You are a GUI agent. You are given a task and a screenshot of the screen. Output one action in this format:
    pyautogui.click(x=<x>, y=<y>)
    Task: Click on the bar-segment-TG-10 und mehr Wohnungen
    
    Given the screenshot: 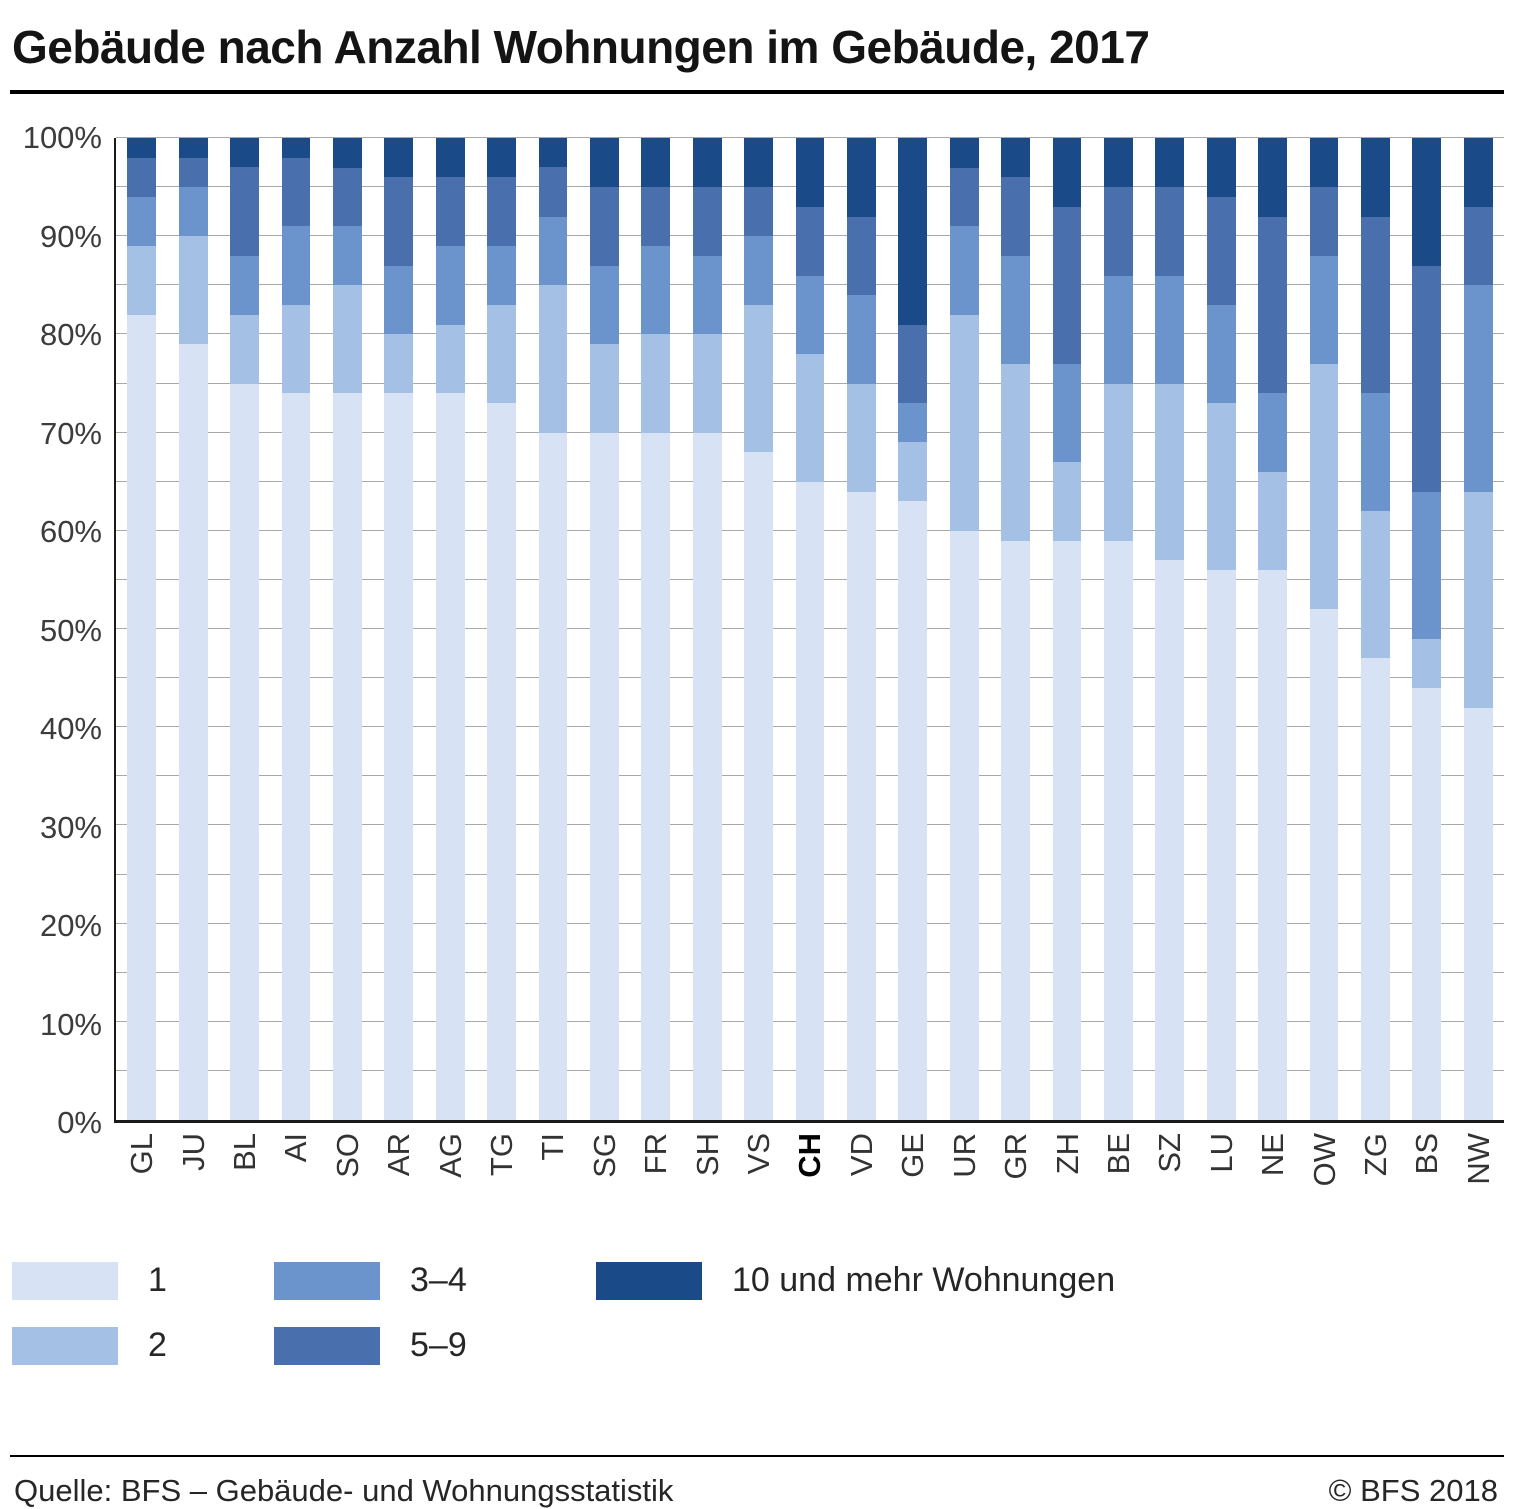 What is the action you would take?
    pyautogui.click(x=501, y=158)
    